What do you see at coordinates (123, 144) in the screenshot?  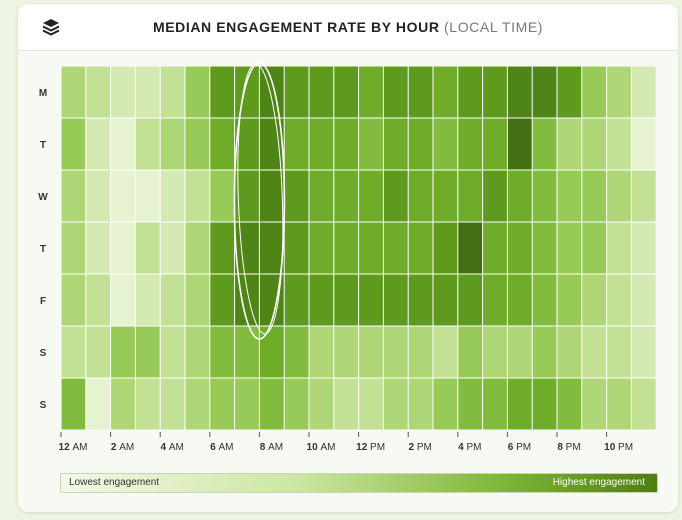 I see `heatmap-cell-2-2-am` at bounding box center [123, 144].